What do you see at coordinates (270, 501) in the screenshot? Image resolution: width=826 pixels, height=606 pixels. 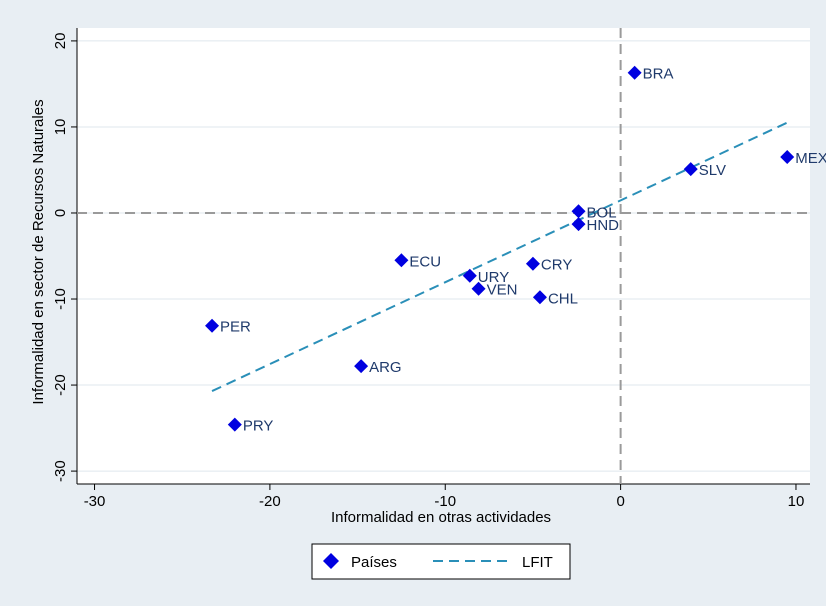 I see `x-tick-label: -20` at bounding box center [270, 501].